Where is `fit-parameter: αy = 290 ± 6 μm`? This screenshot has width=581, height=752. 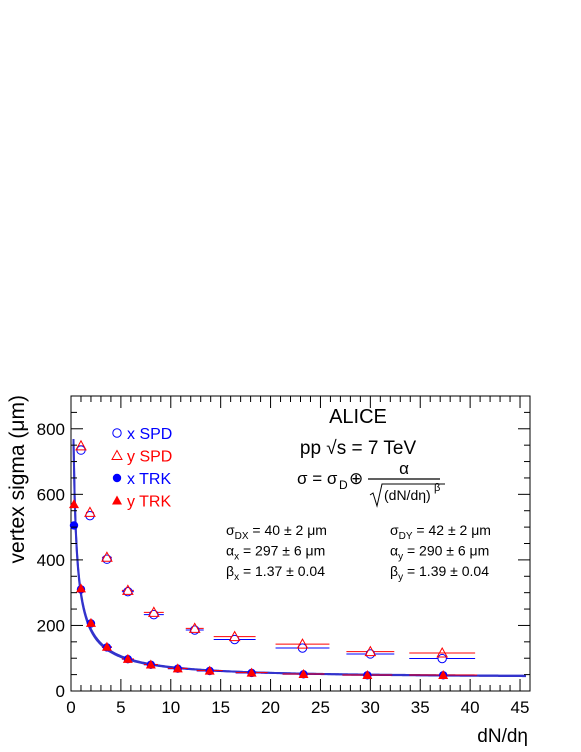
fit-parameter: αy = 290 ± 6 μm is located at coordinates (439, 553).